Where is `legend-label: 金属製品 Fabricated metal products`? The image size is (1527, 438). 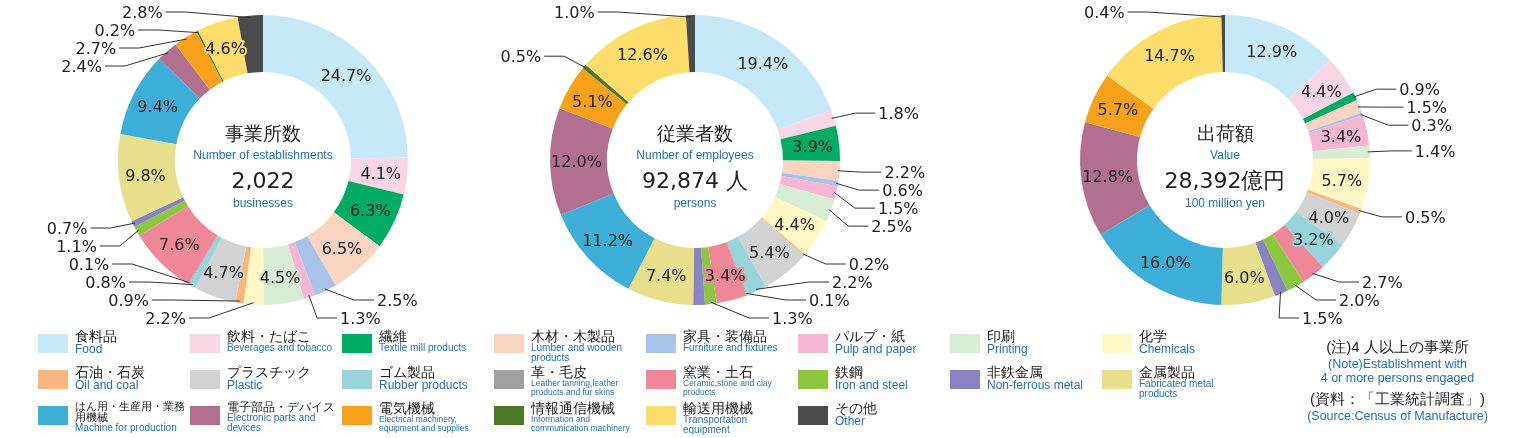 legend-label: 金属製品 Fabricated metal products is located at coordinates (1177, 381).